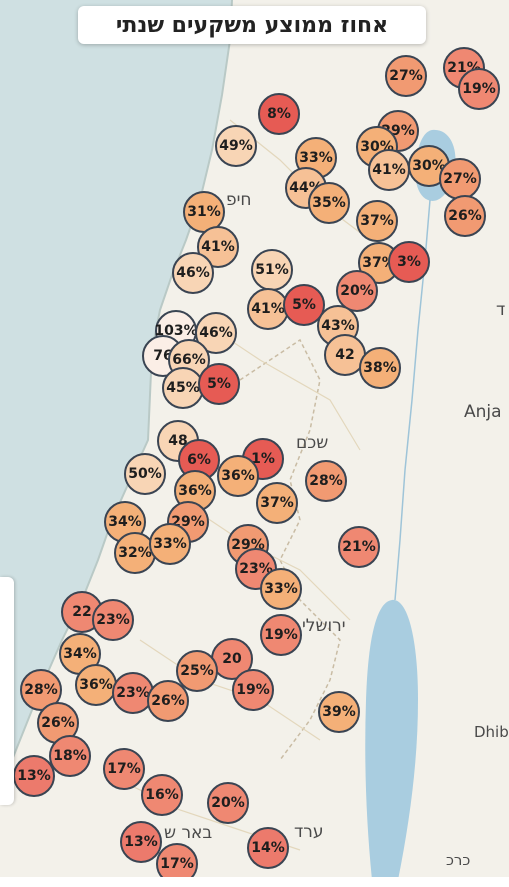 Image resolution: width=509 pixels, height=887 pixels. What do you see at coordinates (279, 114) in the screenshot?
I see `precipitation-marker: 8%` at bounding box center [279, 114].